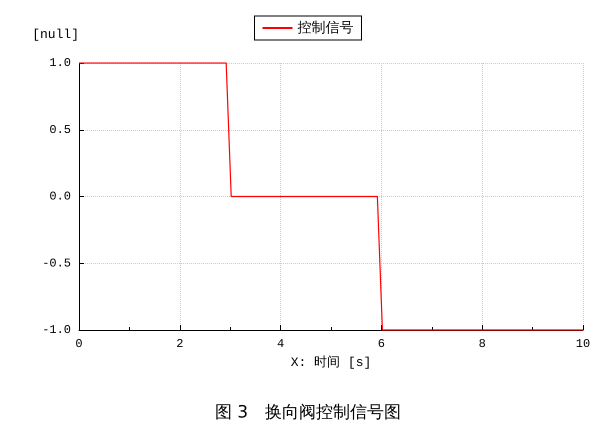 The image size is (615, 438). Describe the element at coordinates (326, 28) in the screenshot. I see `legend-label: 控制信号` at that location.